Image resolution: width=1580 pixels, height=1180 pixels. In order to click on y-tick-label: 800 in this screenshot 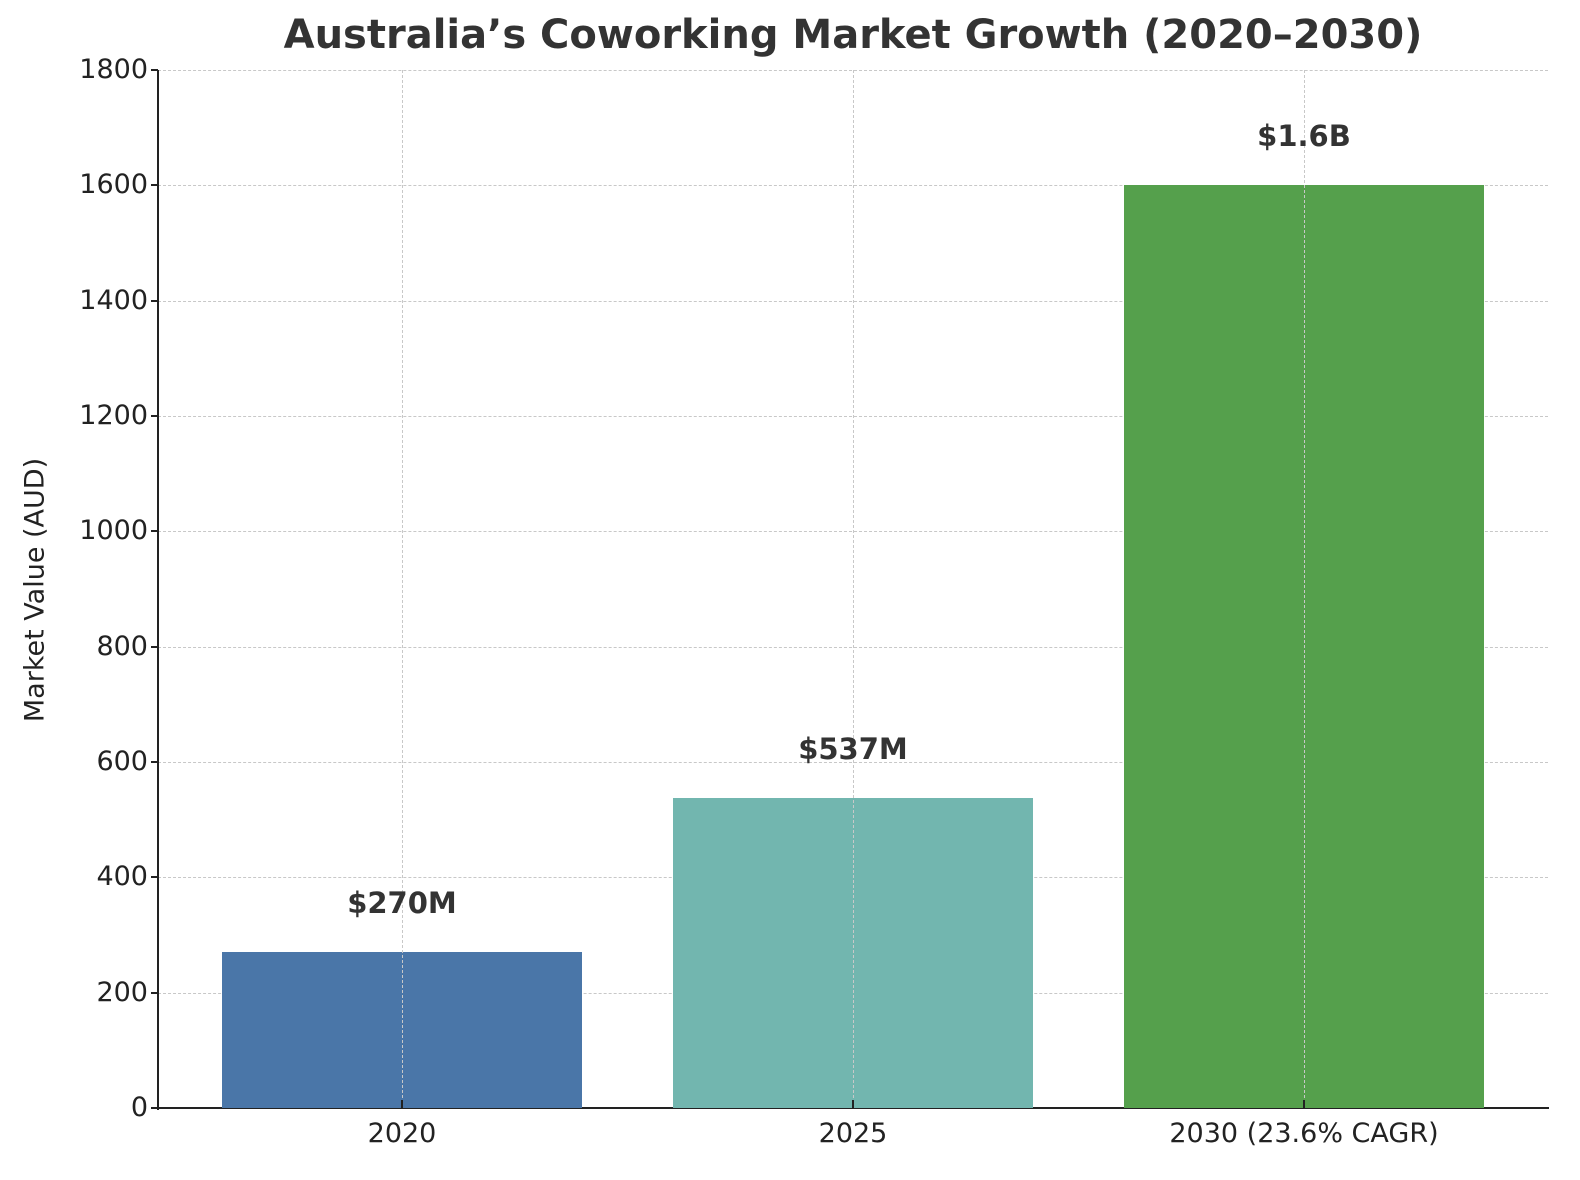, I will do `click(122, 646)`.